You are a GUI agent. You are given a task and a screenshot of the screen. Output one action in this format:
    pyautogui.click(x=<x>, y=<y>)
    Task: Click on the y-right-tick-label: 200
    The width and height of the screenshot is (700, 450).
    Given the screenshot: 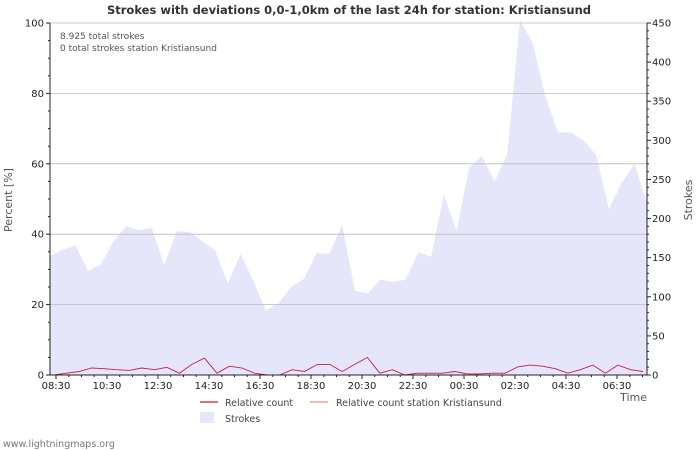 What is the action you would take?
    pyautogui.click(x=661, y=219)
    